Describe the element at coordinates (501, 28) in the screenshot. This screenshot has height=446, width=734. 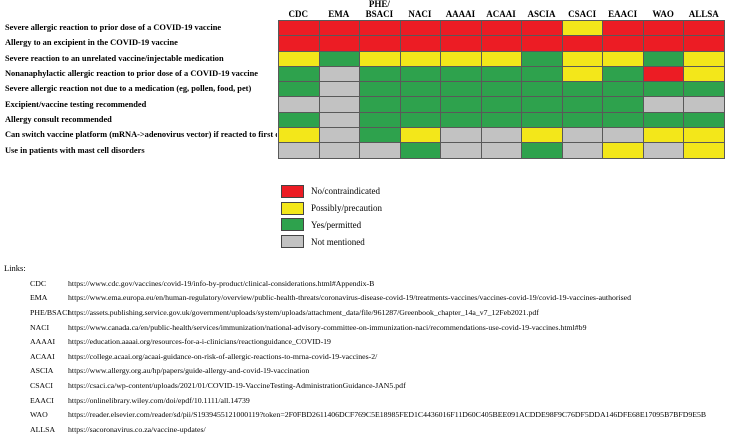
I see `grid-cell-acaai-row1` at that location.